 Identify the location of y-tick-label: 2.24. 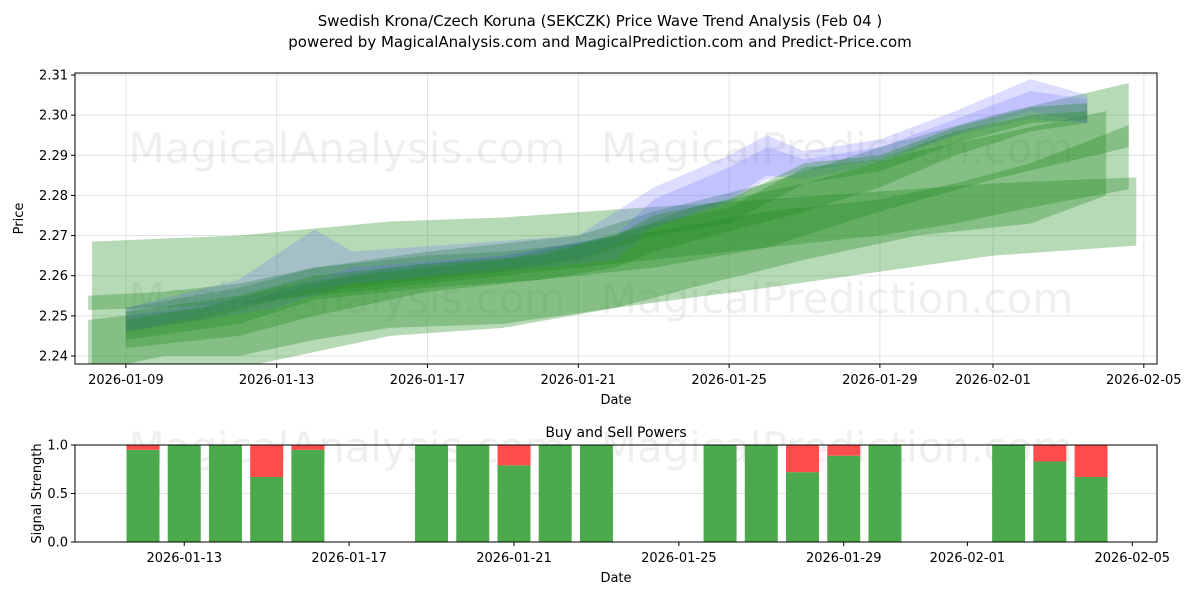
(53, 356).